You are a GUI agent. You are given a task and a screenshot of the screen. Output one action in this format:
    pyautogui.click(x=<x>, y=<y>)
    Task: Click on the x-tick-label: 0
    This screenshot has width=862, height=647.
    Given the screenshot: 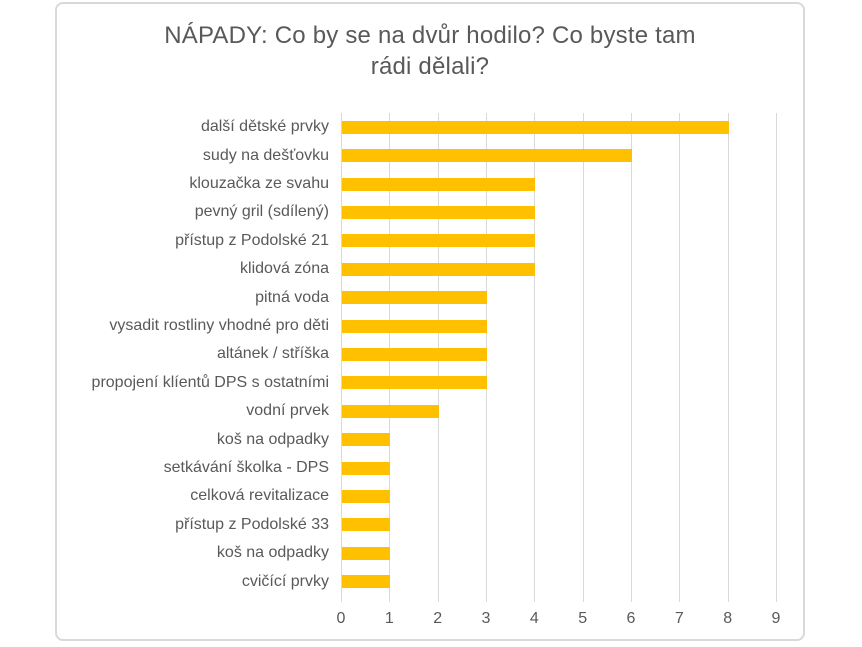 What is the action you would take?
    pyautogui.click(x=341, y=618)
    